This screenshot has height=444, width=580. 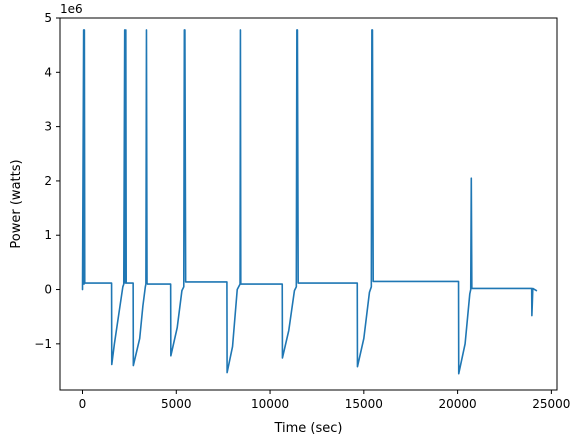 I want to click on y-tick-label: 4, so click(x=48, y=72).